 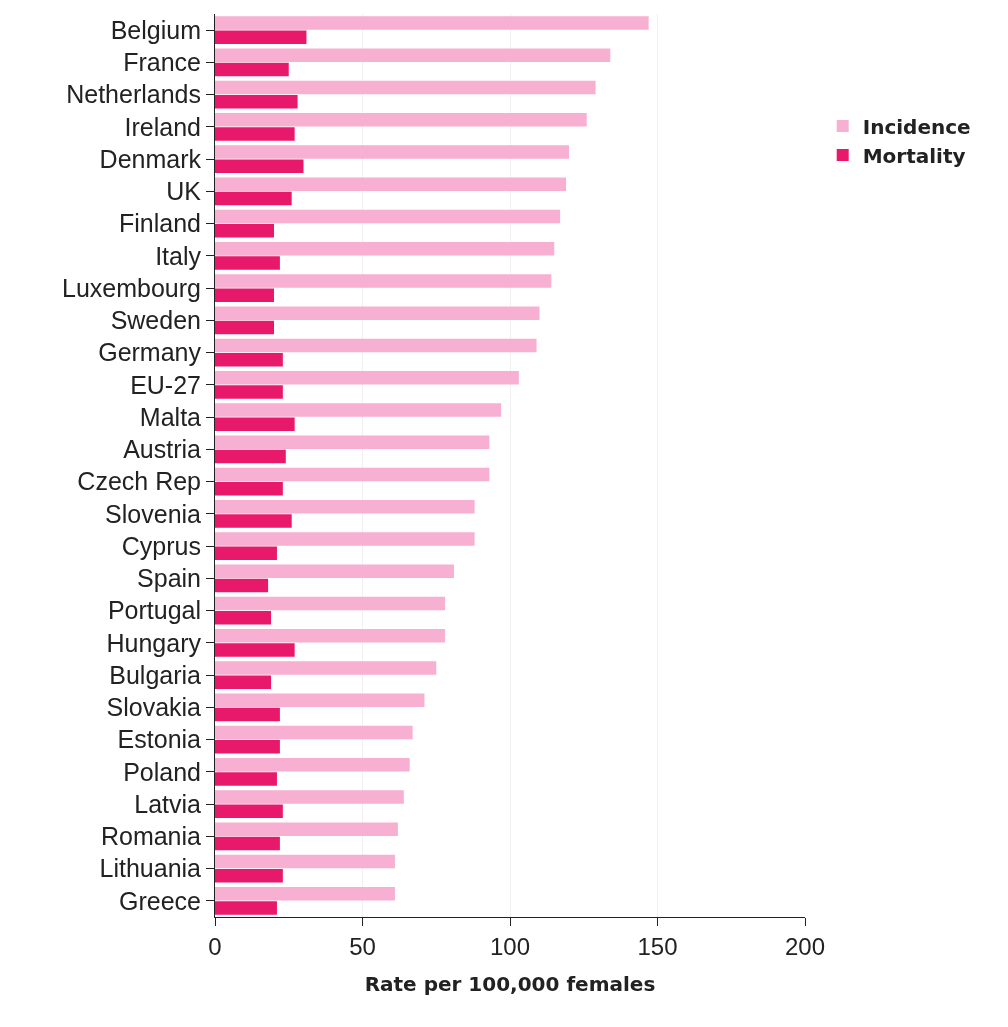 What do you see at coordinates (162, 449) in the screenshot?
I see `y-tick-label: Austria` at bounding box center [162, 449].